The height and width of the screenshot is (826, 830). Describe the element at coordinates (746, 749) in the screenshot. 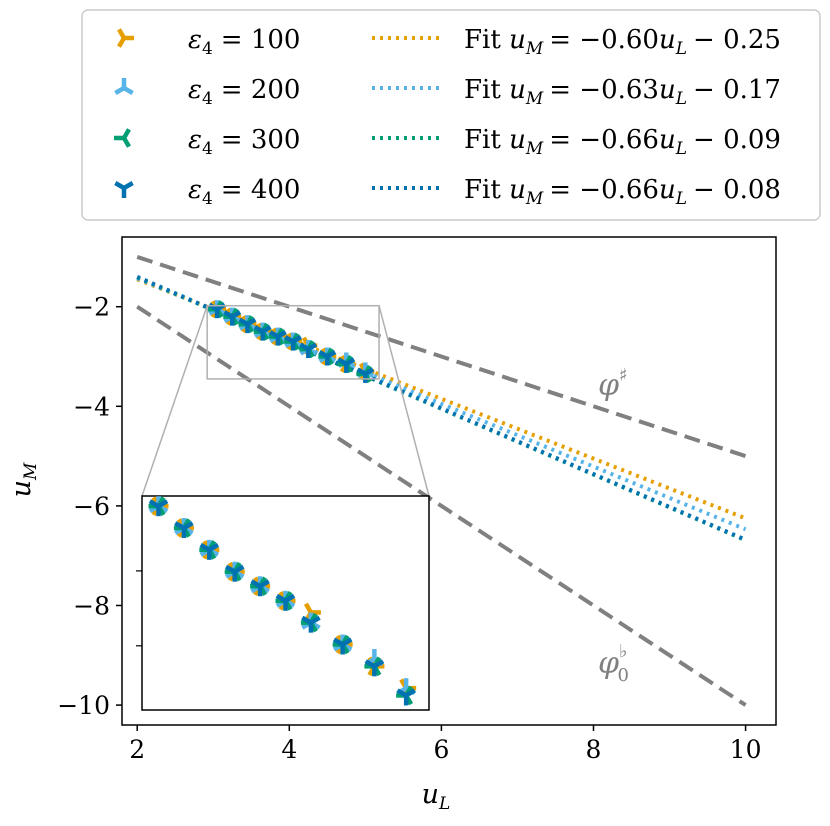

I see `x-tick-label: 10` at that location.